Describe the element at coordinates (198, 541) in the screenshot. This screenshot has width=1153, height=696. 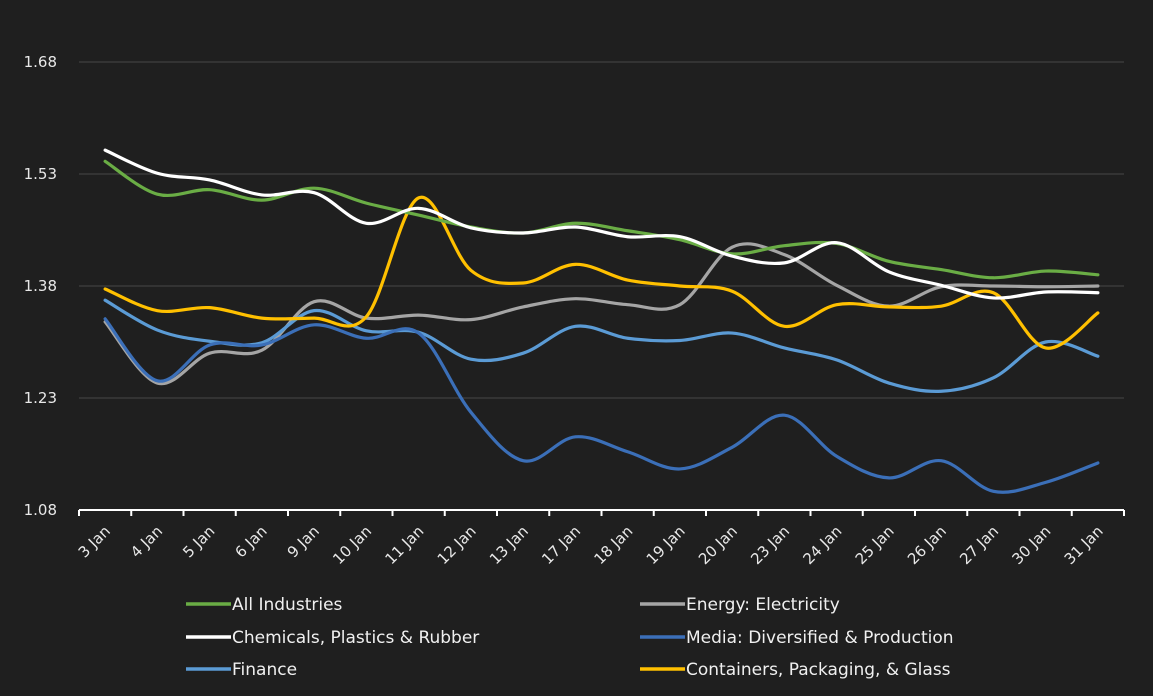
I see `x-tick-label: 5 Jan` at that location.